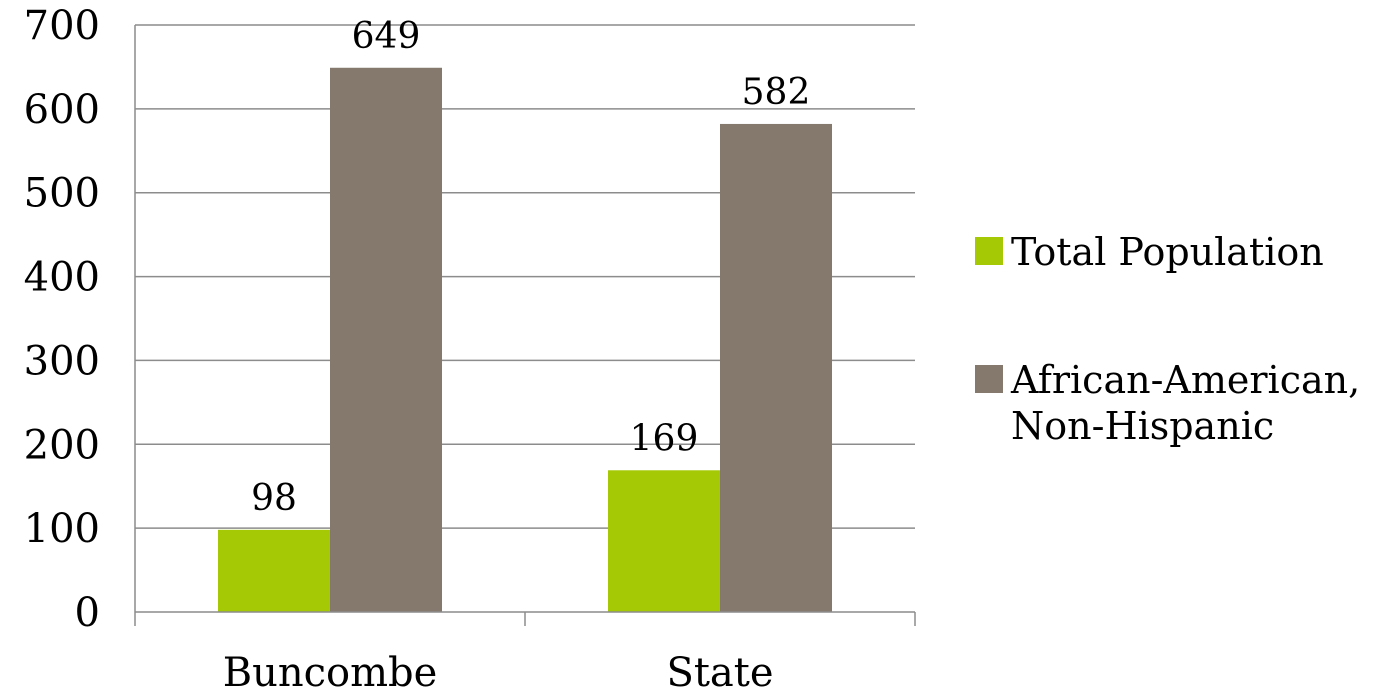  I want to click on bar-african-american-state, so click(776, 368).